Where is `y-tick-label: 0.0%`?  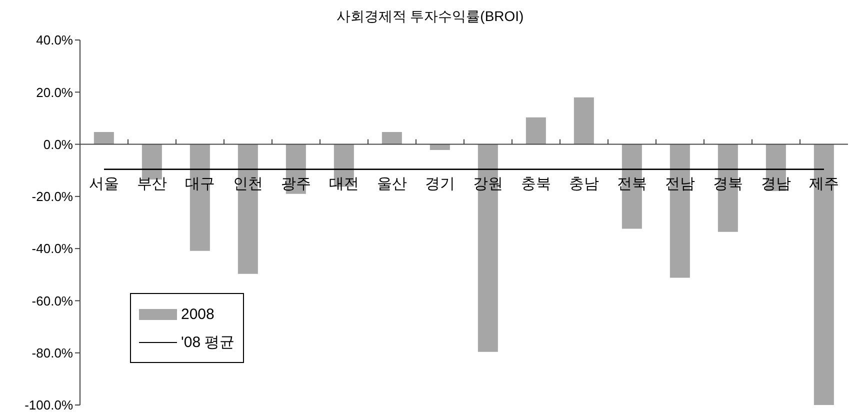 y-tick-label: 0.0% is located at coordinates (58, 144).